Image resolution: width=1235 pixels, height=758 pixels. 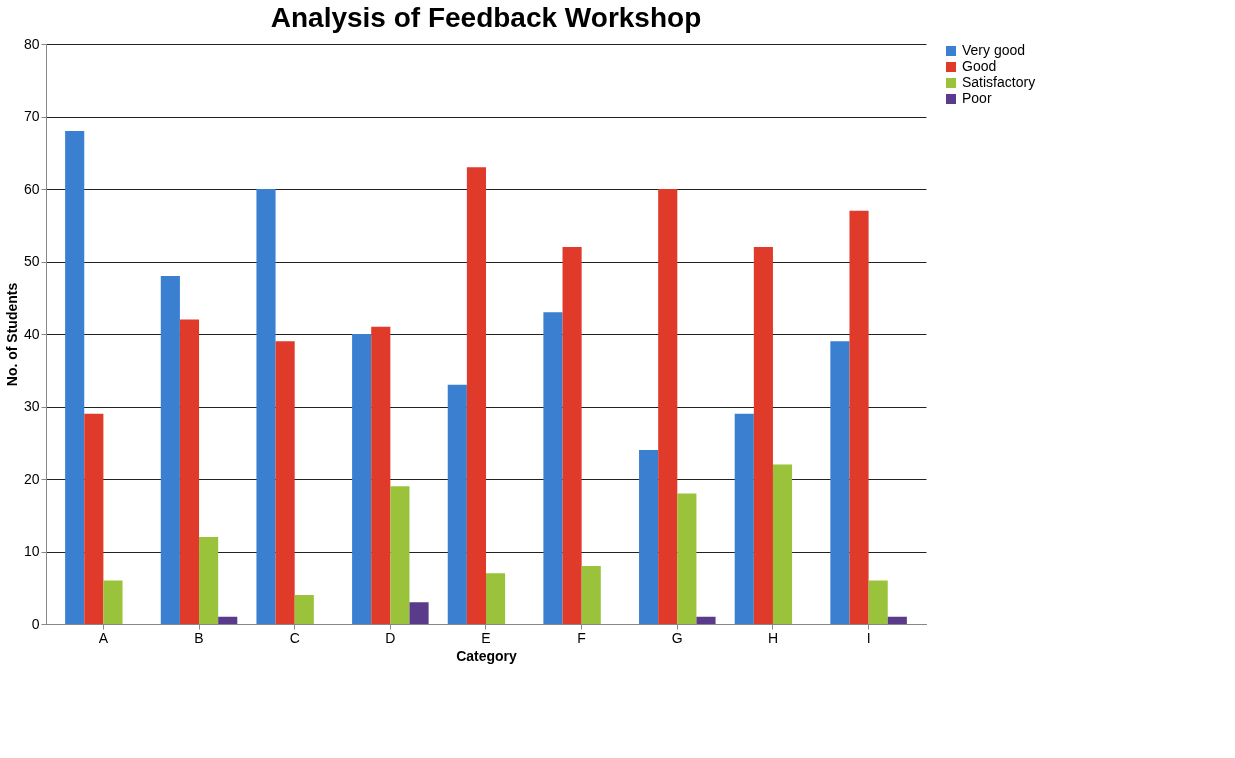 What do you see at coordinates (11, 334) in the screenshot?
I see `y-axis-title: No. of Students` at bounding box center [11, 334].